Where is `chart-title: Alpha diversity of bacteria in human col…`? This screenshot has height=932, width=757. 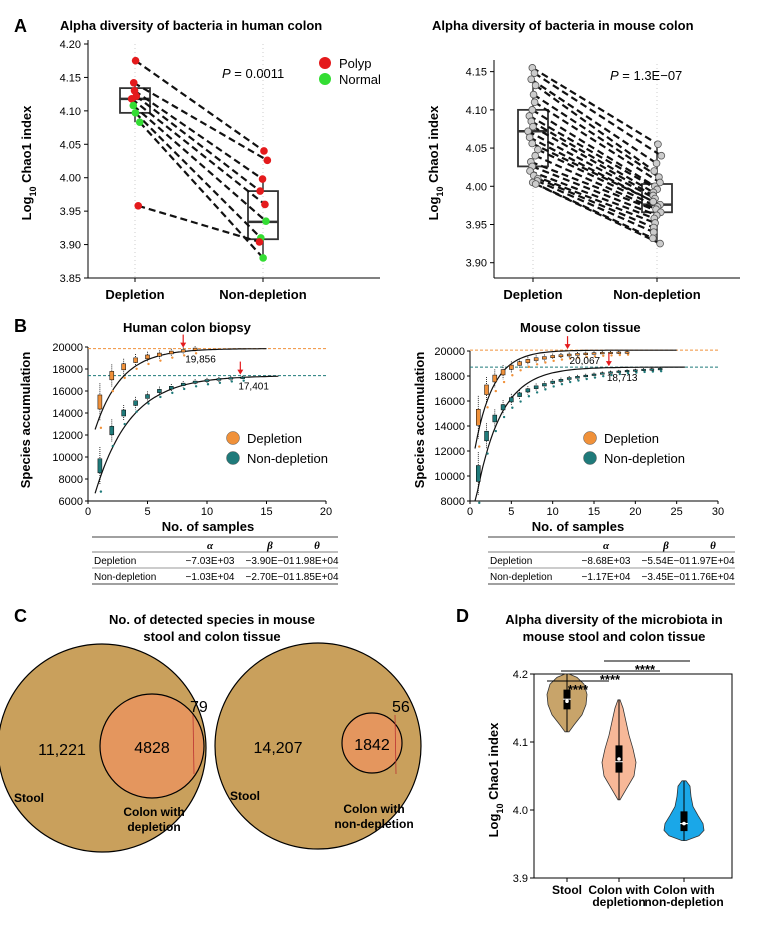
chart-title: Alpha diversity of bacteria in human col… is located at coordinates (191, 25).